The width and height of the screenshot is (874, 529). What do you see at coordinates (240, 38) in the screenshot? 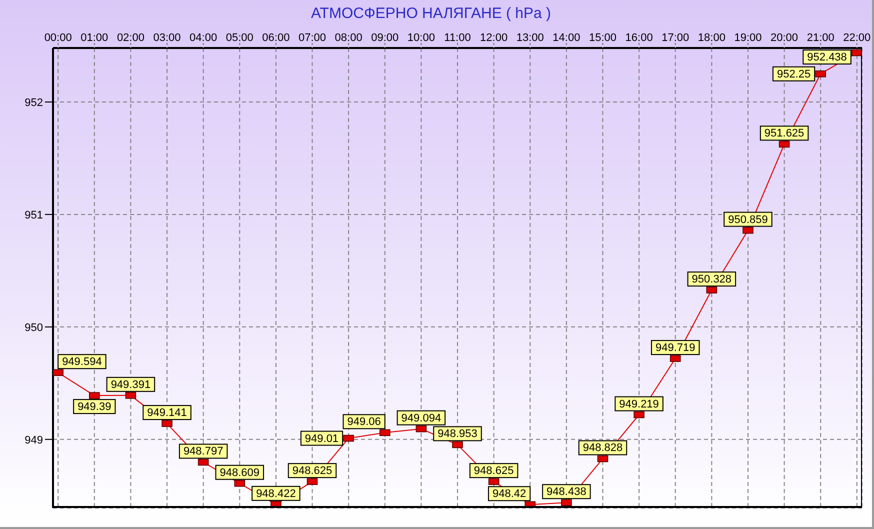
I see `x-tick-label: 05:00` at bounding box center [240, 38].